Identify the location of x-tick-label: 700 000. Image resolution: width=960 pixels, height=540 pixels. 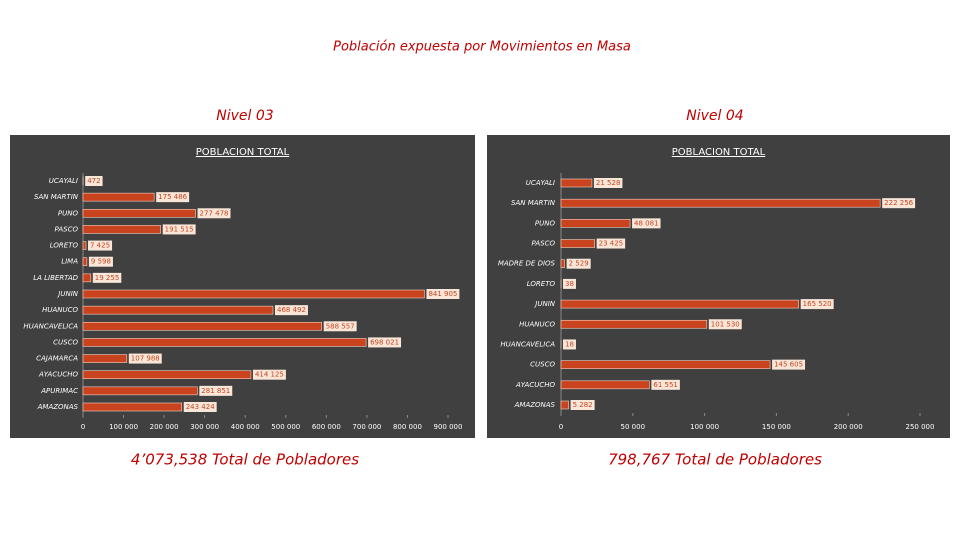
(366, 427).